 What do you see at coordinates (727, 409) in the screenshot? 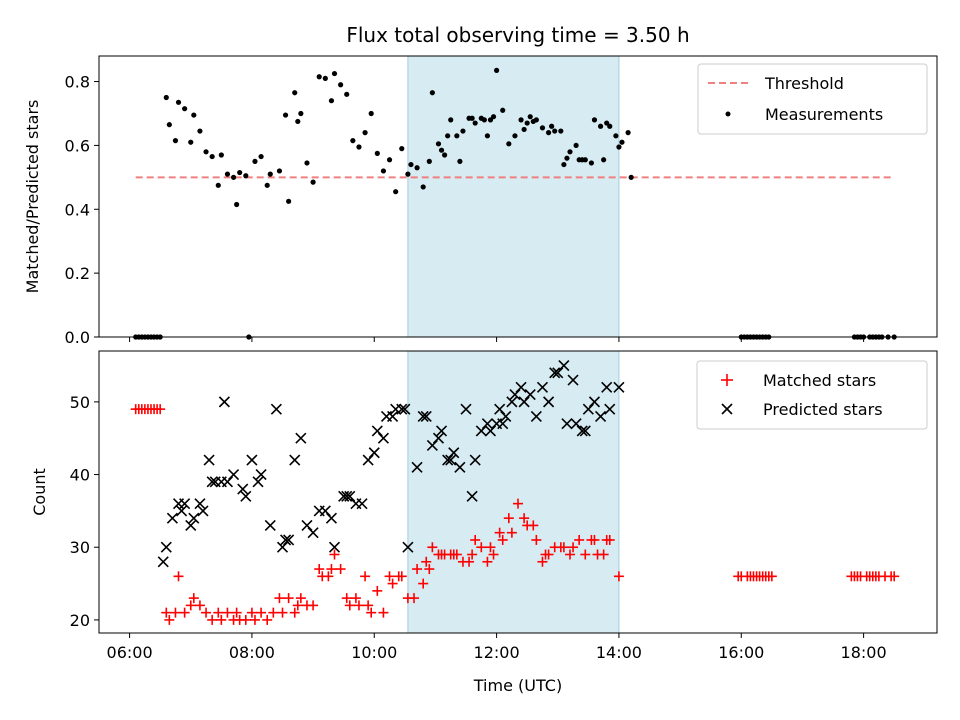
I see `legend-predicted-swatch` at bounding box center [727, 409].